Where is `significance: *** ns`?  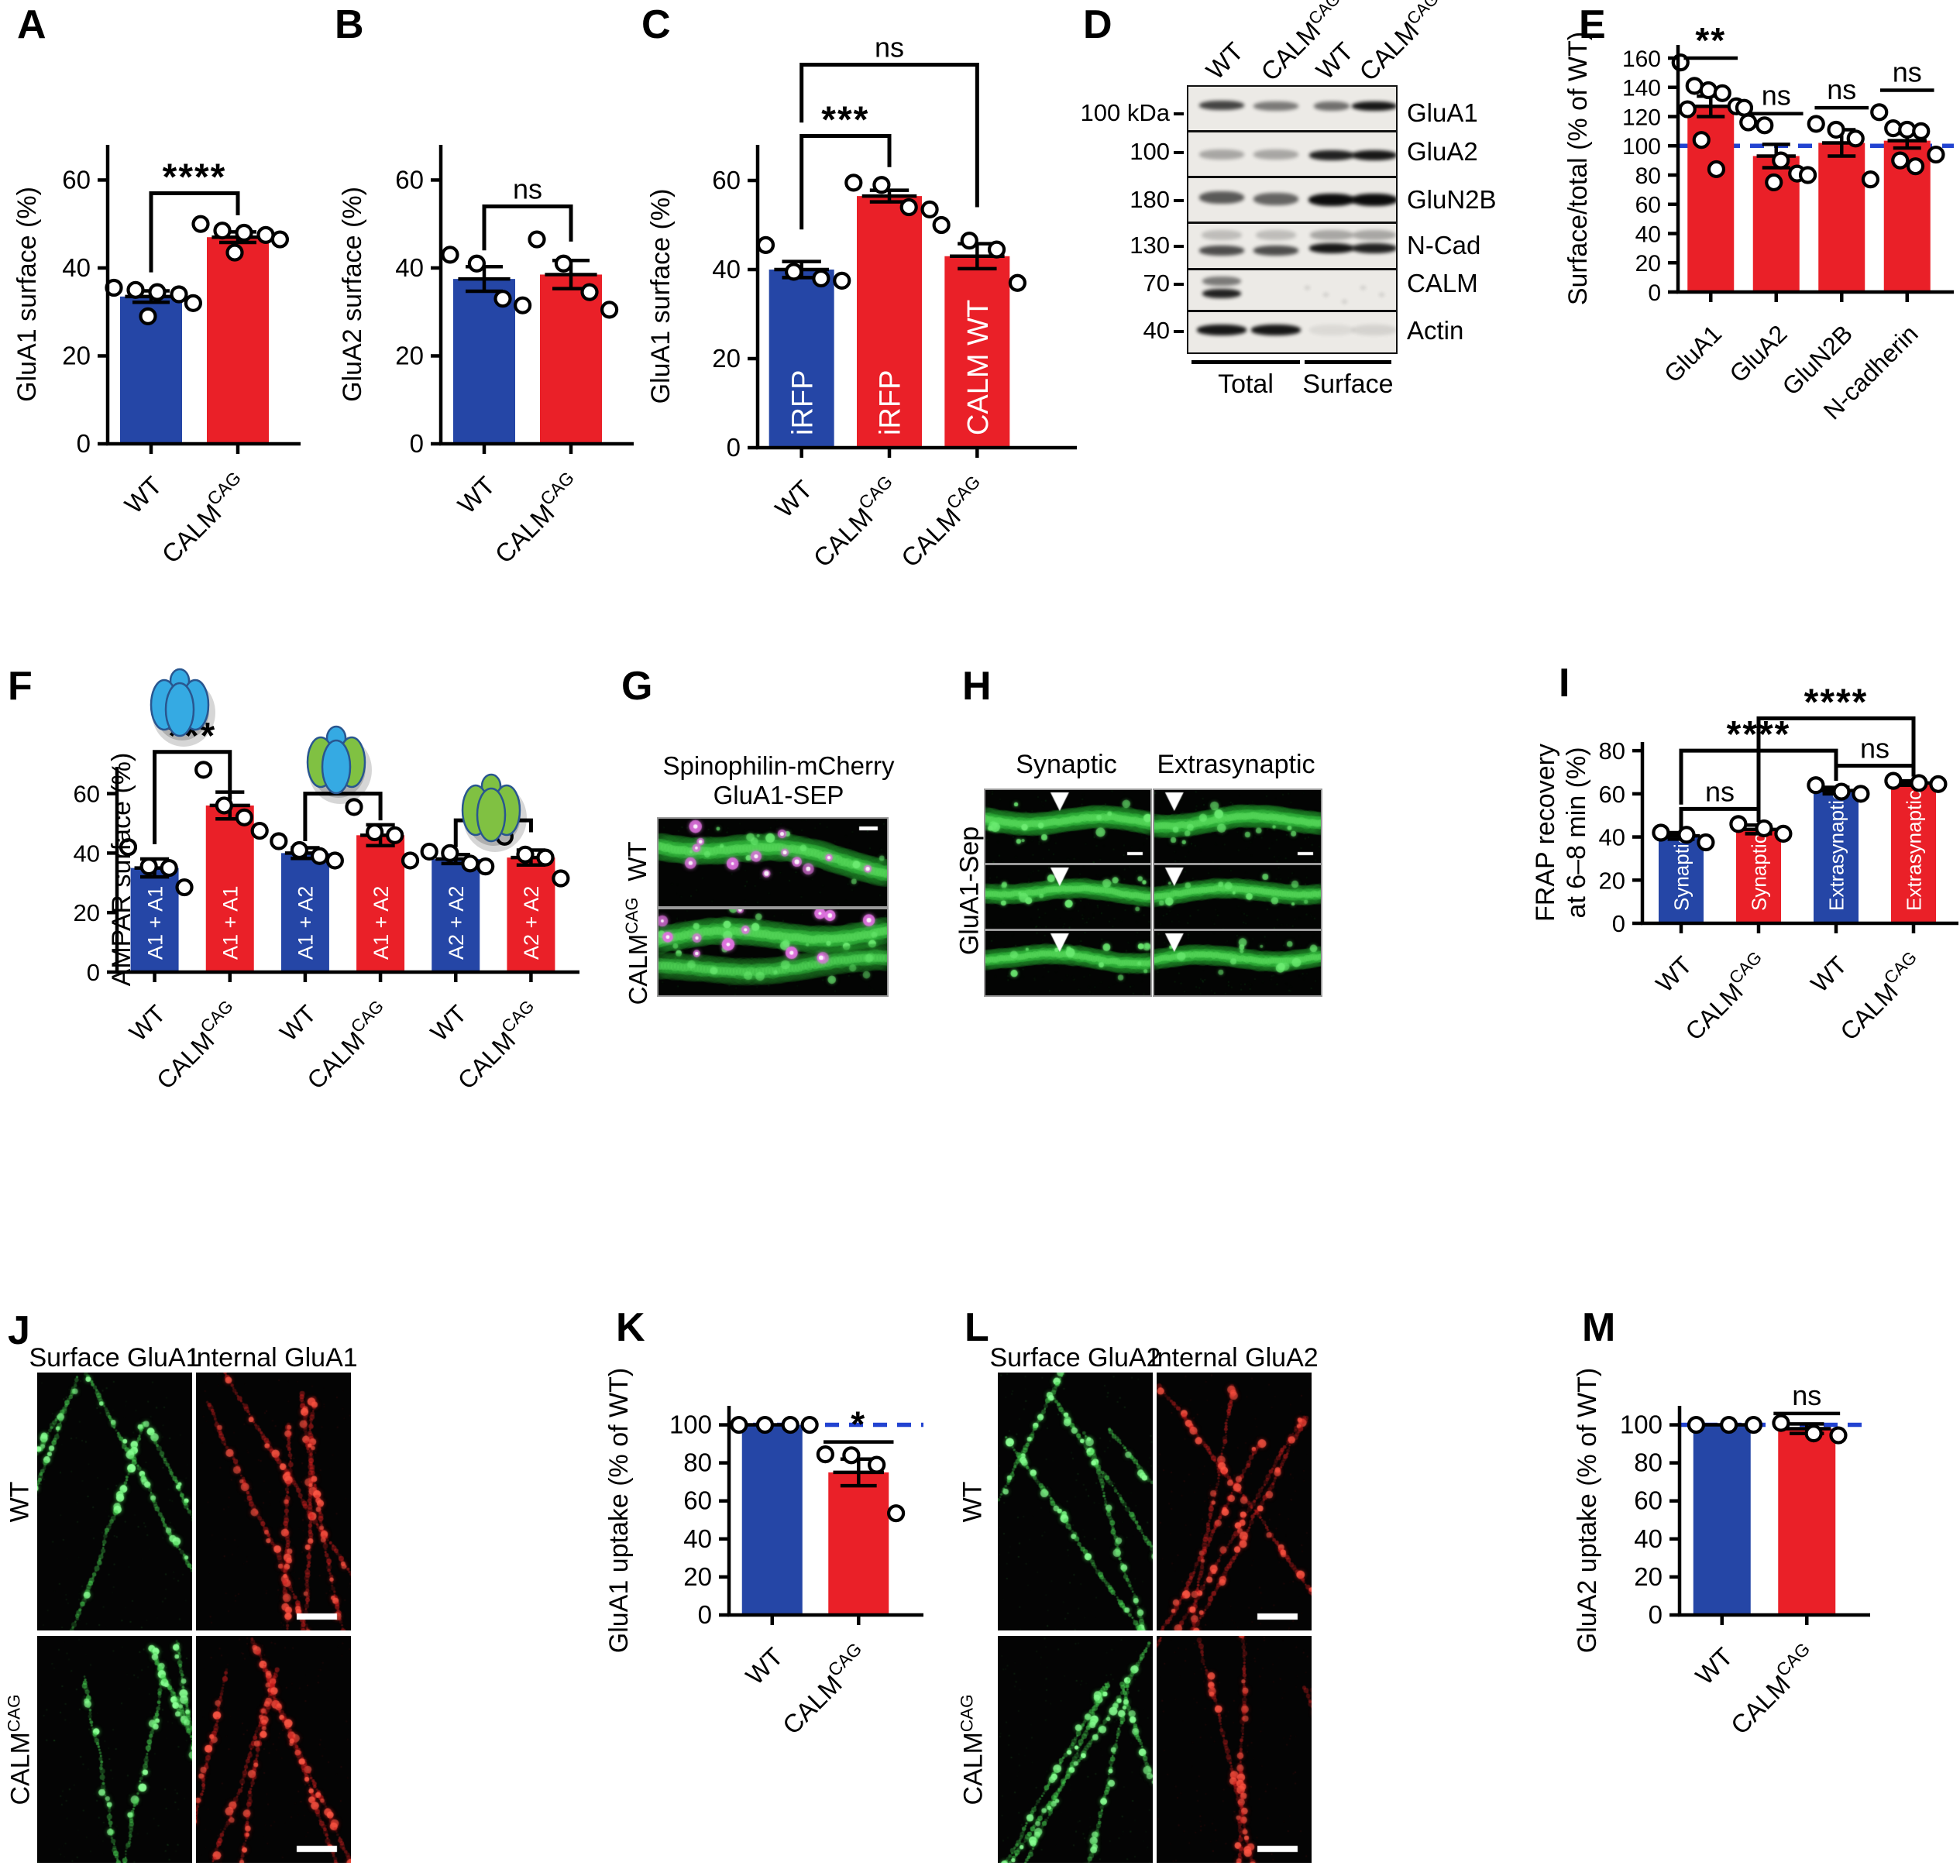 significance: *** ns is located at coordinates (889, 131).